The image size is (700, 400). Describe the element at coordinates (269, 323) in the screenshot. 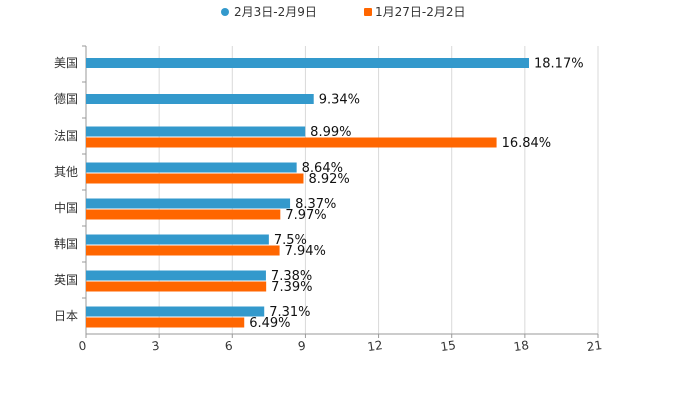

I see `data-label-series-1-7: 6.49%` at that location.